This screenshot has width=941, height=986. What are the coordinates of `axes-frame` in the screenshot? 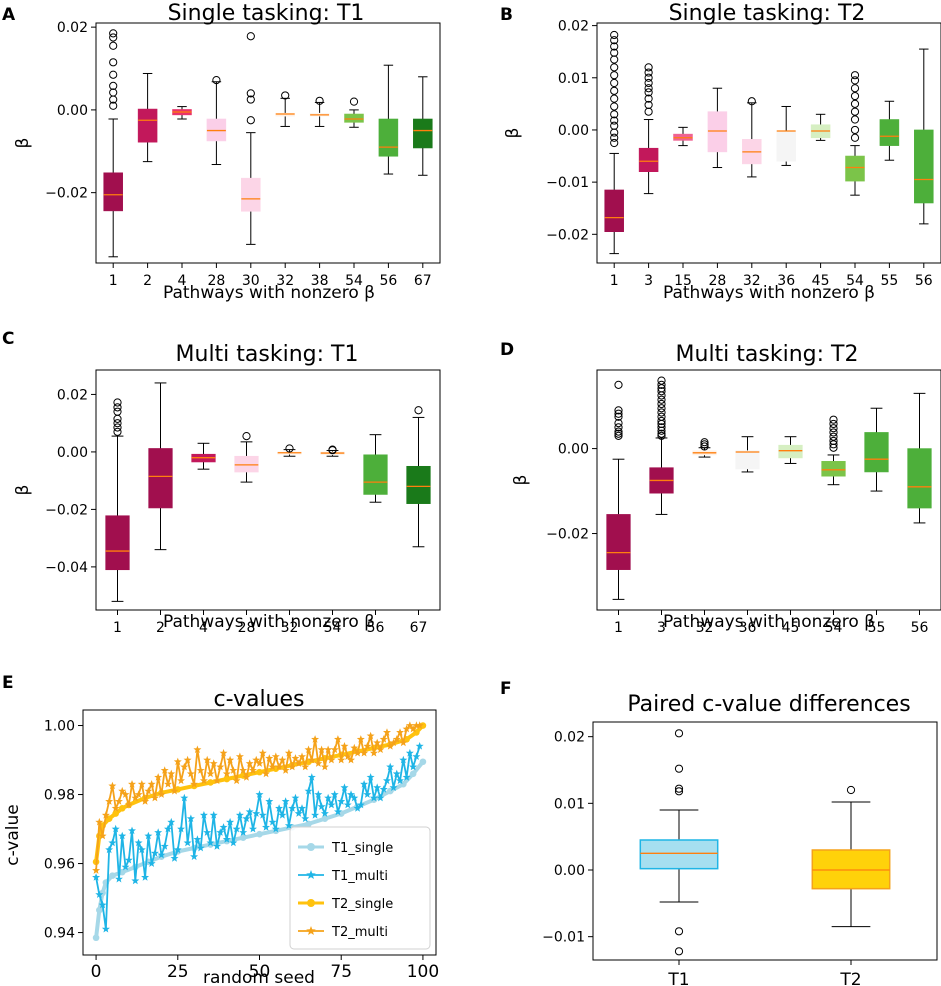 It's located at (268, 490).